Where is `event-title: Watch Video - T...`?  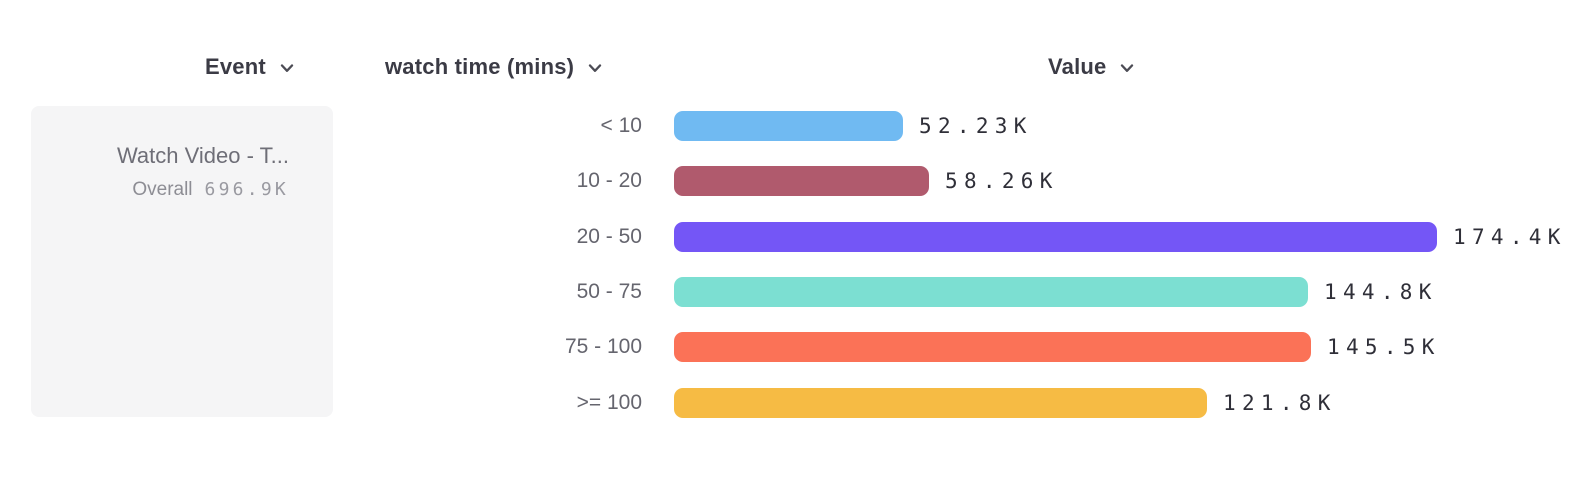 event-title: Watch Video - T... is located at coordinates (202, 155).